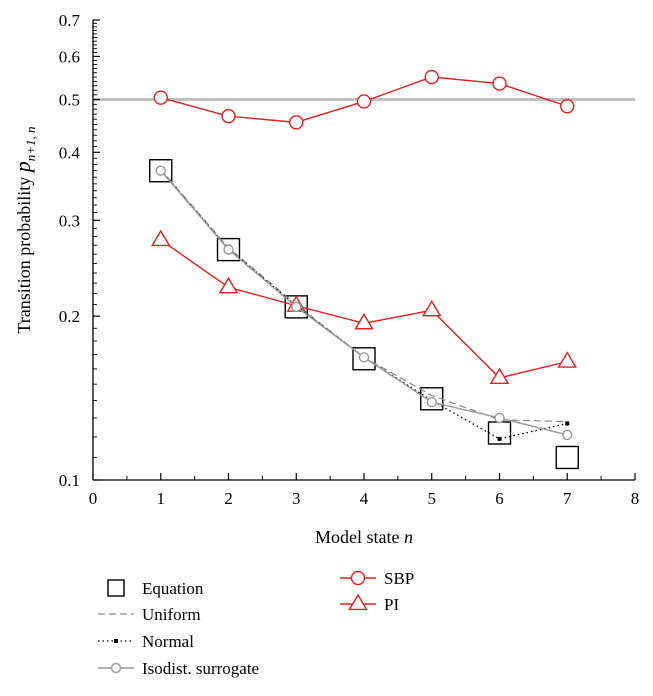 The width and height of the screenshot is (653, 696). Describe the element at coordinates (200, 668) in the screenshot. I see `legend-label: Isodist. surrogate` at that location.